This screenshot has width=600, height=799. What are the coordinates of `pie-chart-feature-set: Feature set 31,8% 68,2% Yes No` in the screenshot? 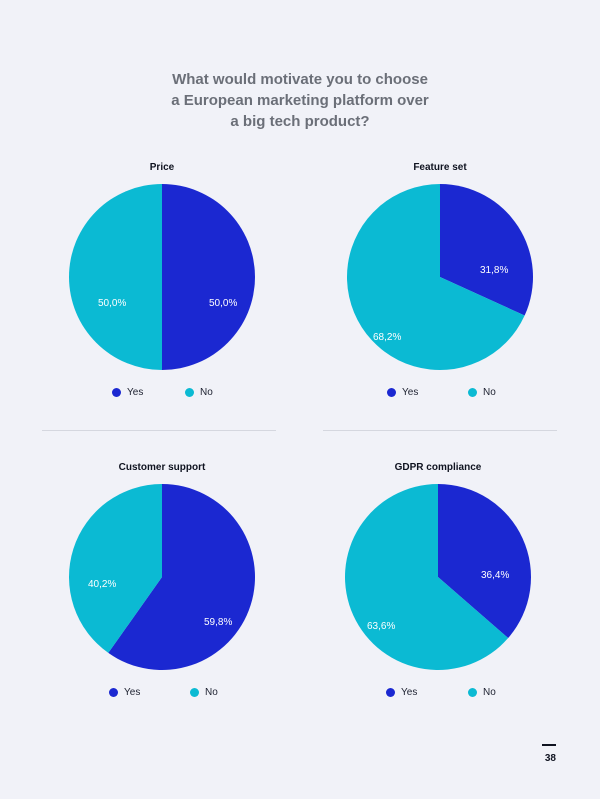 It's located at (440, 292).